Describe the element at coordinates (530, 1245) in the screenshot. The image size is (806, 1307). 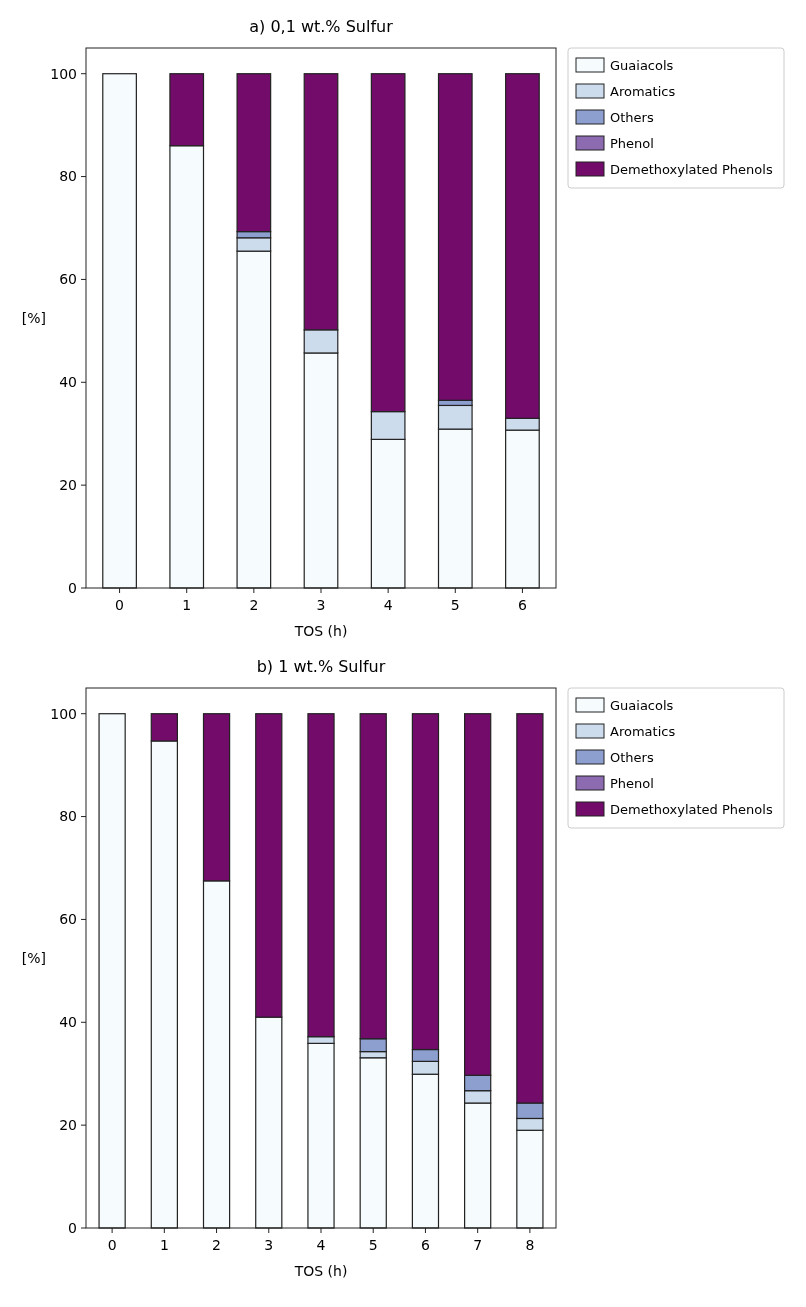
I see `x-tick-label: 8` at that location.